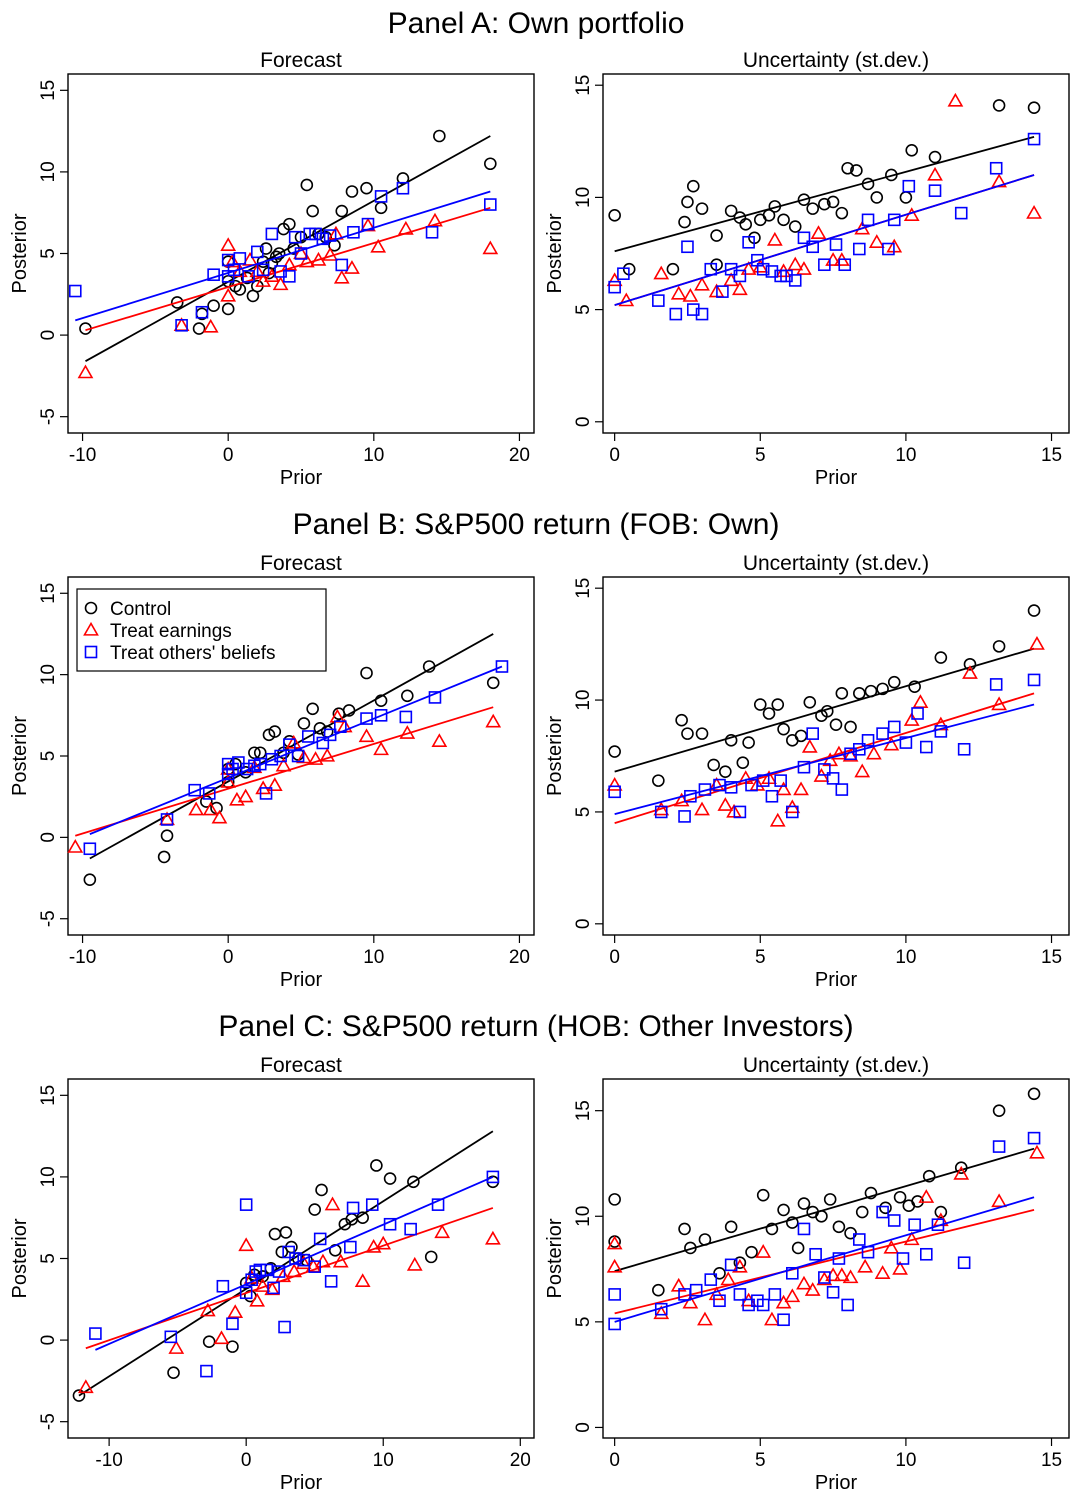 The width and height of the screenshot is (1073, 1496). What do you see at coordinates (583, 588) in the screenshot?
I see `y-tick-label: 15` at bounding box center [583, 588].